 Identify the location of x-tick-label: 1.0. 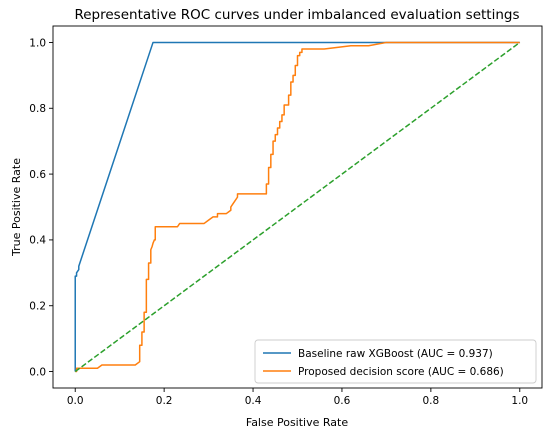
(519, 401).